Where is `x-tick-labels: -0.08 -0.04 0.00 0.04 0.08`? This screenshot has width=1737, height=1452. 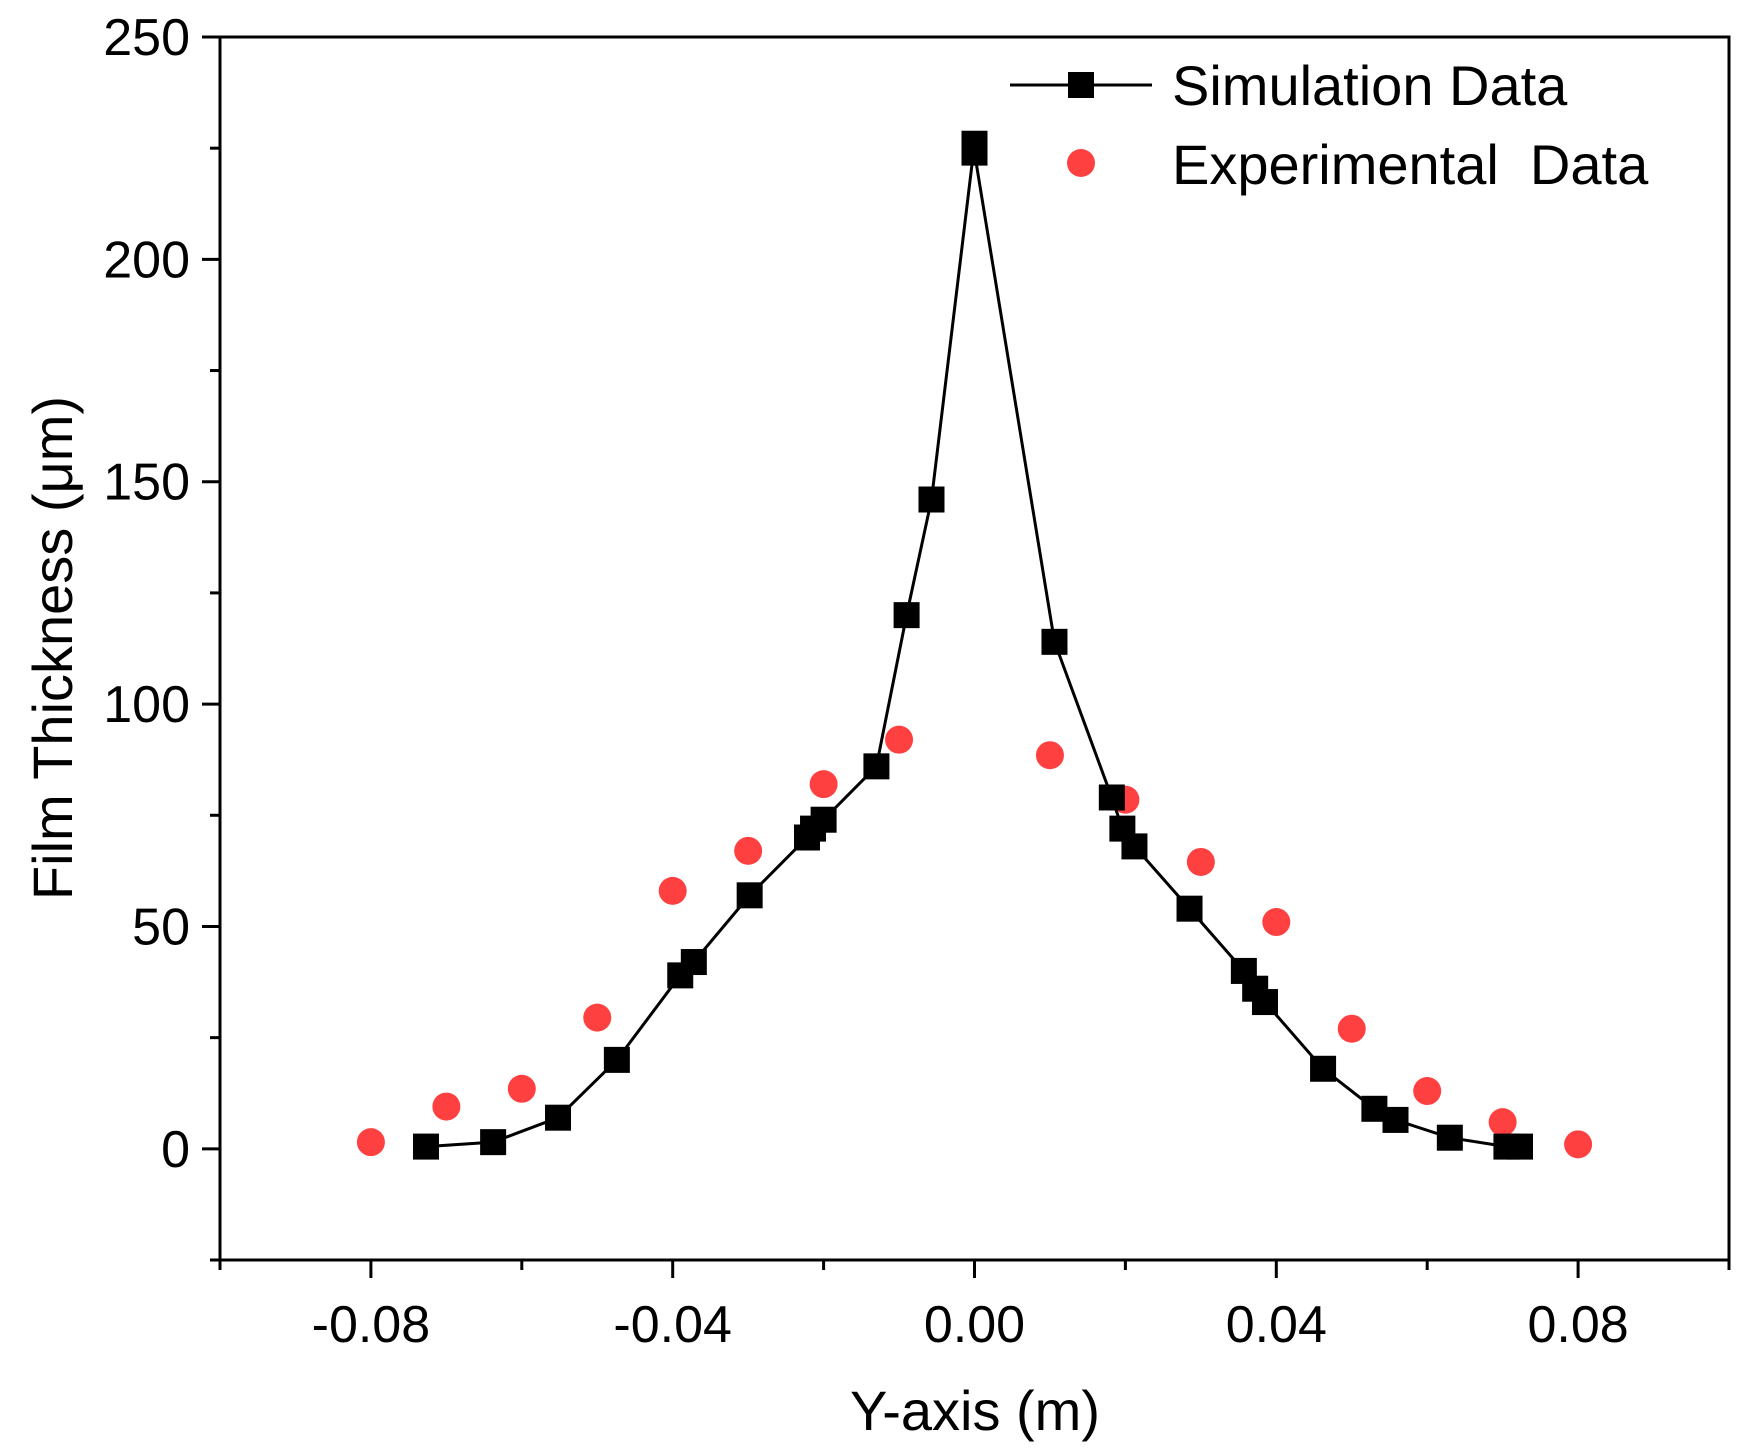 x-tick-labels: -0.08 -0.04 0.00 0.04 0.08 is located at coordinates (970, 1325).